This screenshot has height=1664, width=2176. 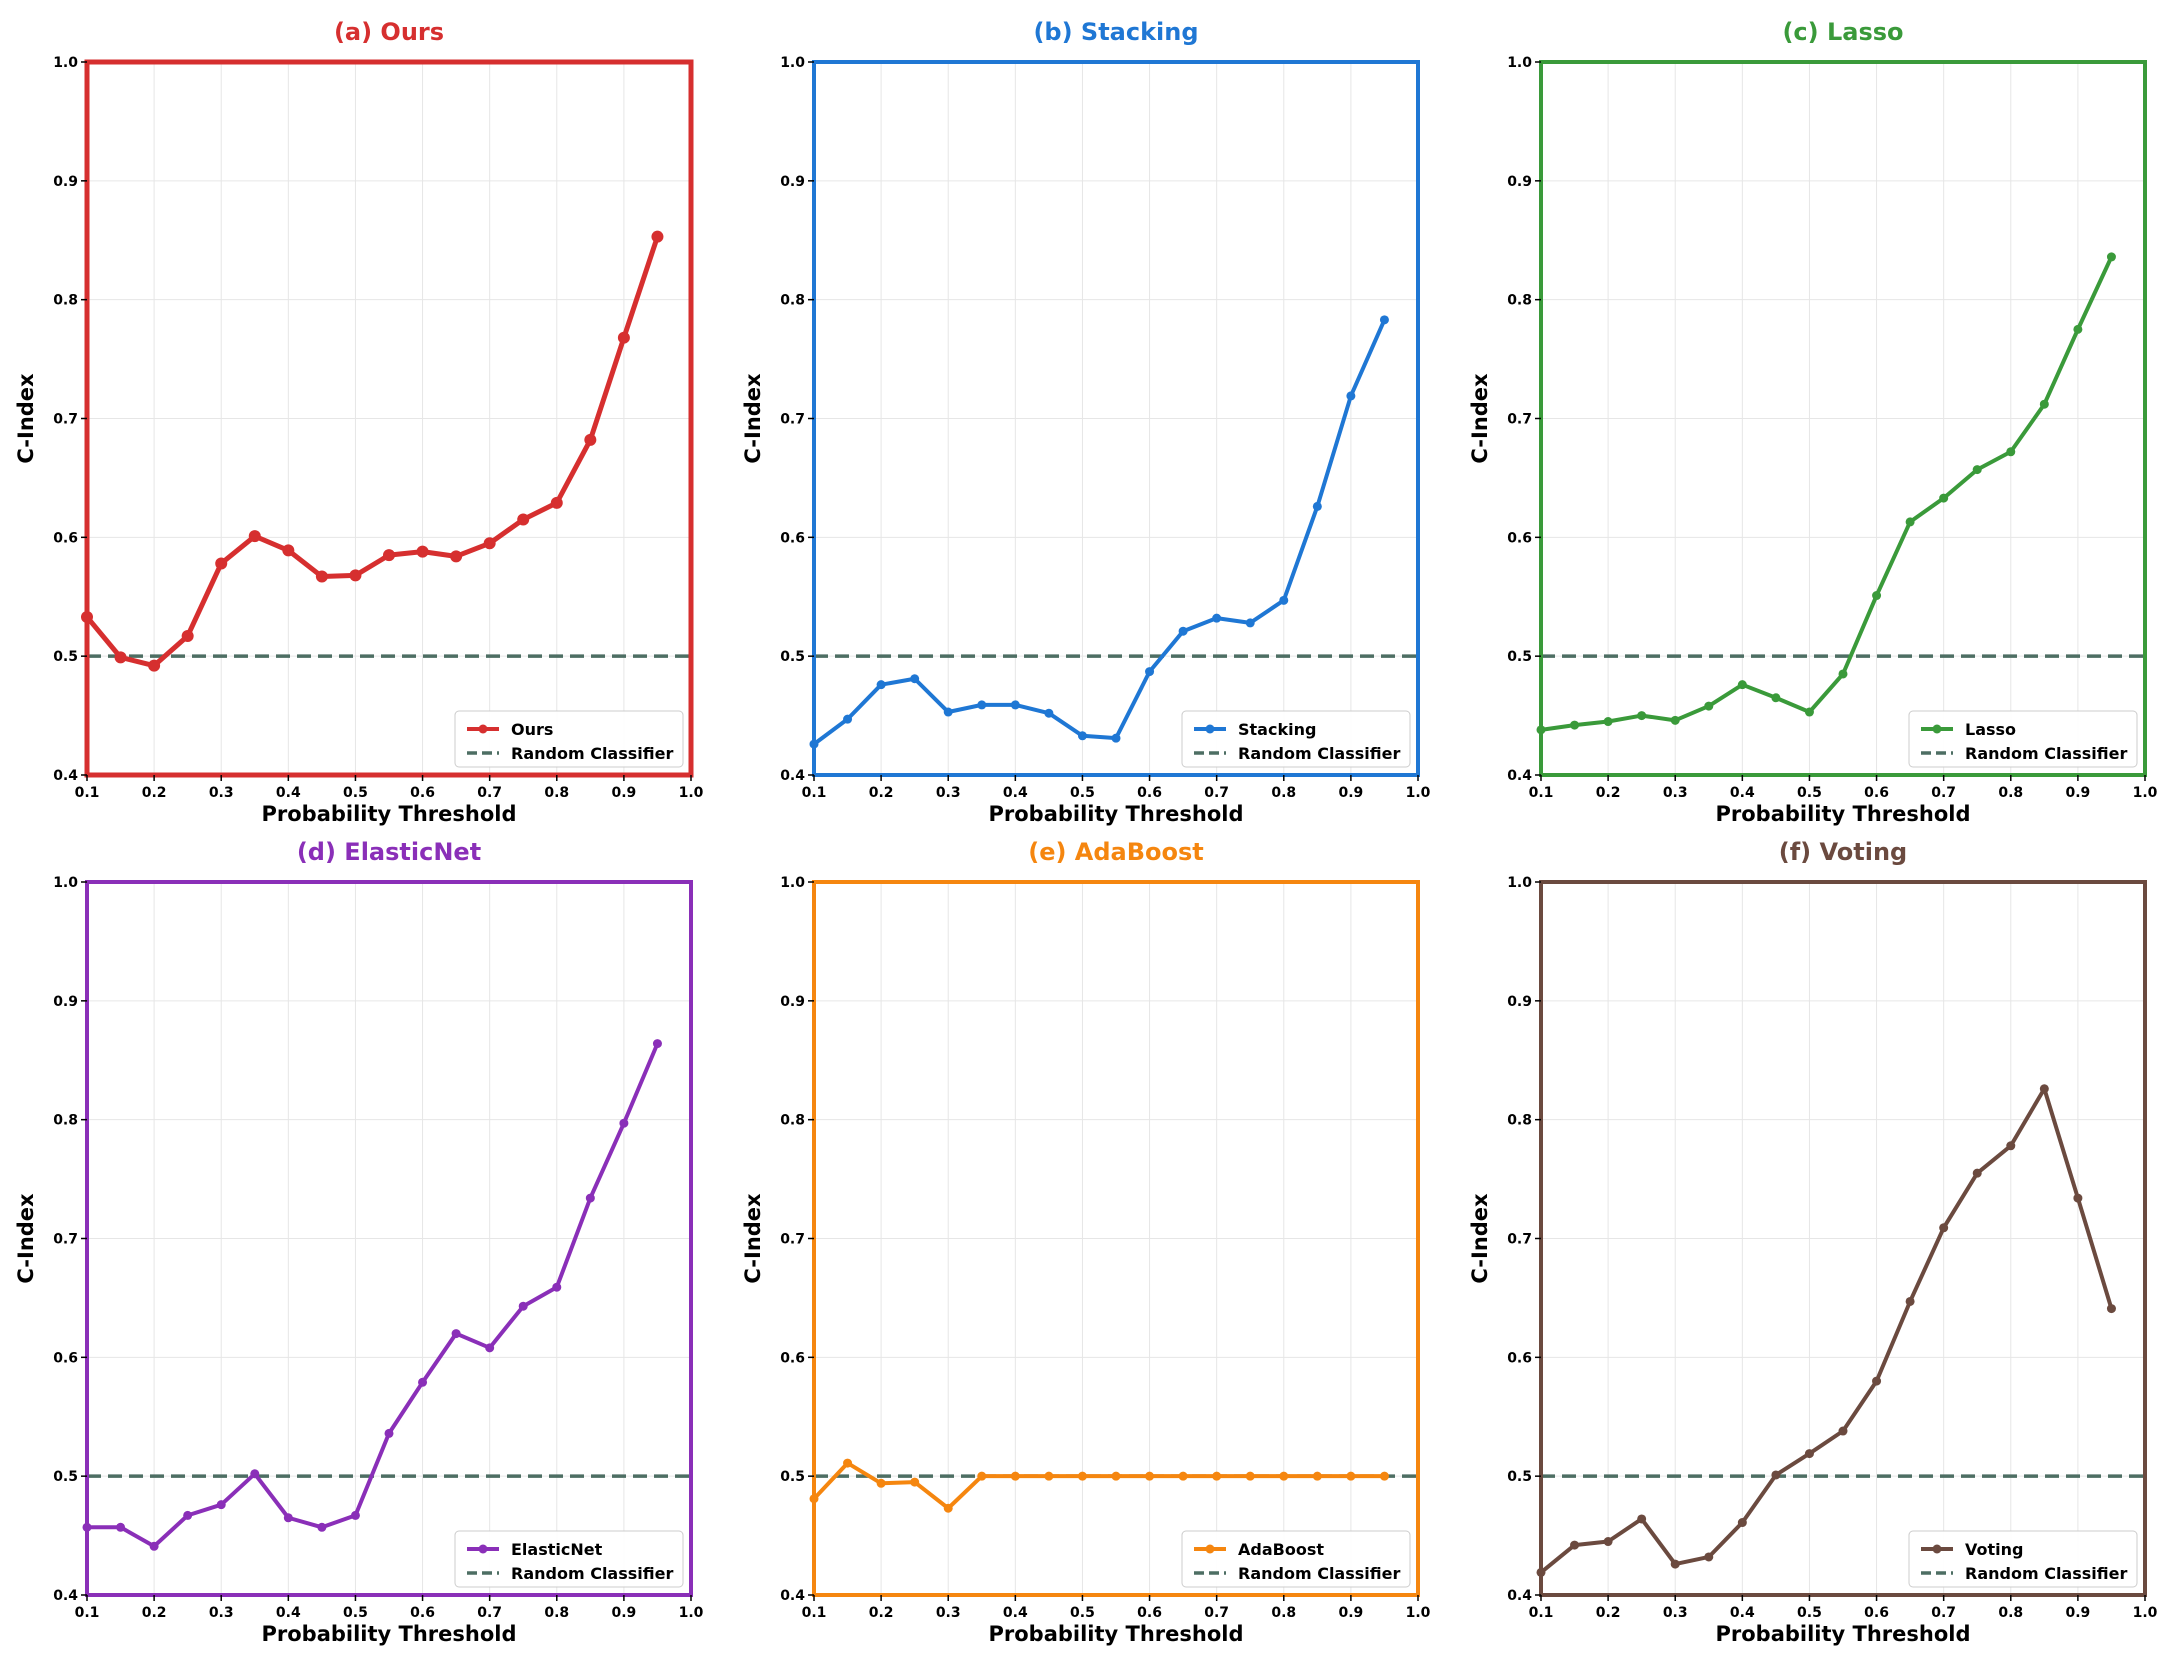 I want to click on legend: ElasticNet Random Classifier, so click(x=569, y=1559).